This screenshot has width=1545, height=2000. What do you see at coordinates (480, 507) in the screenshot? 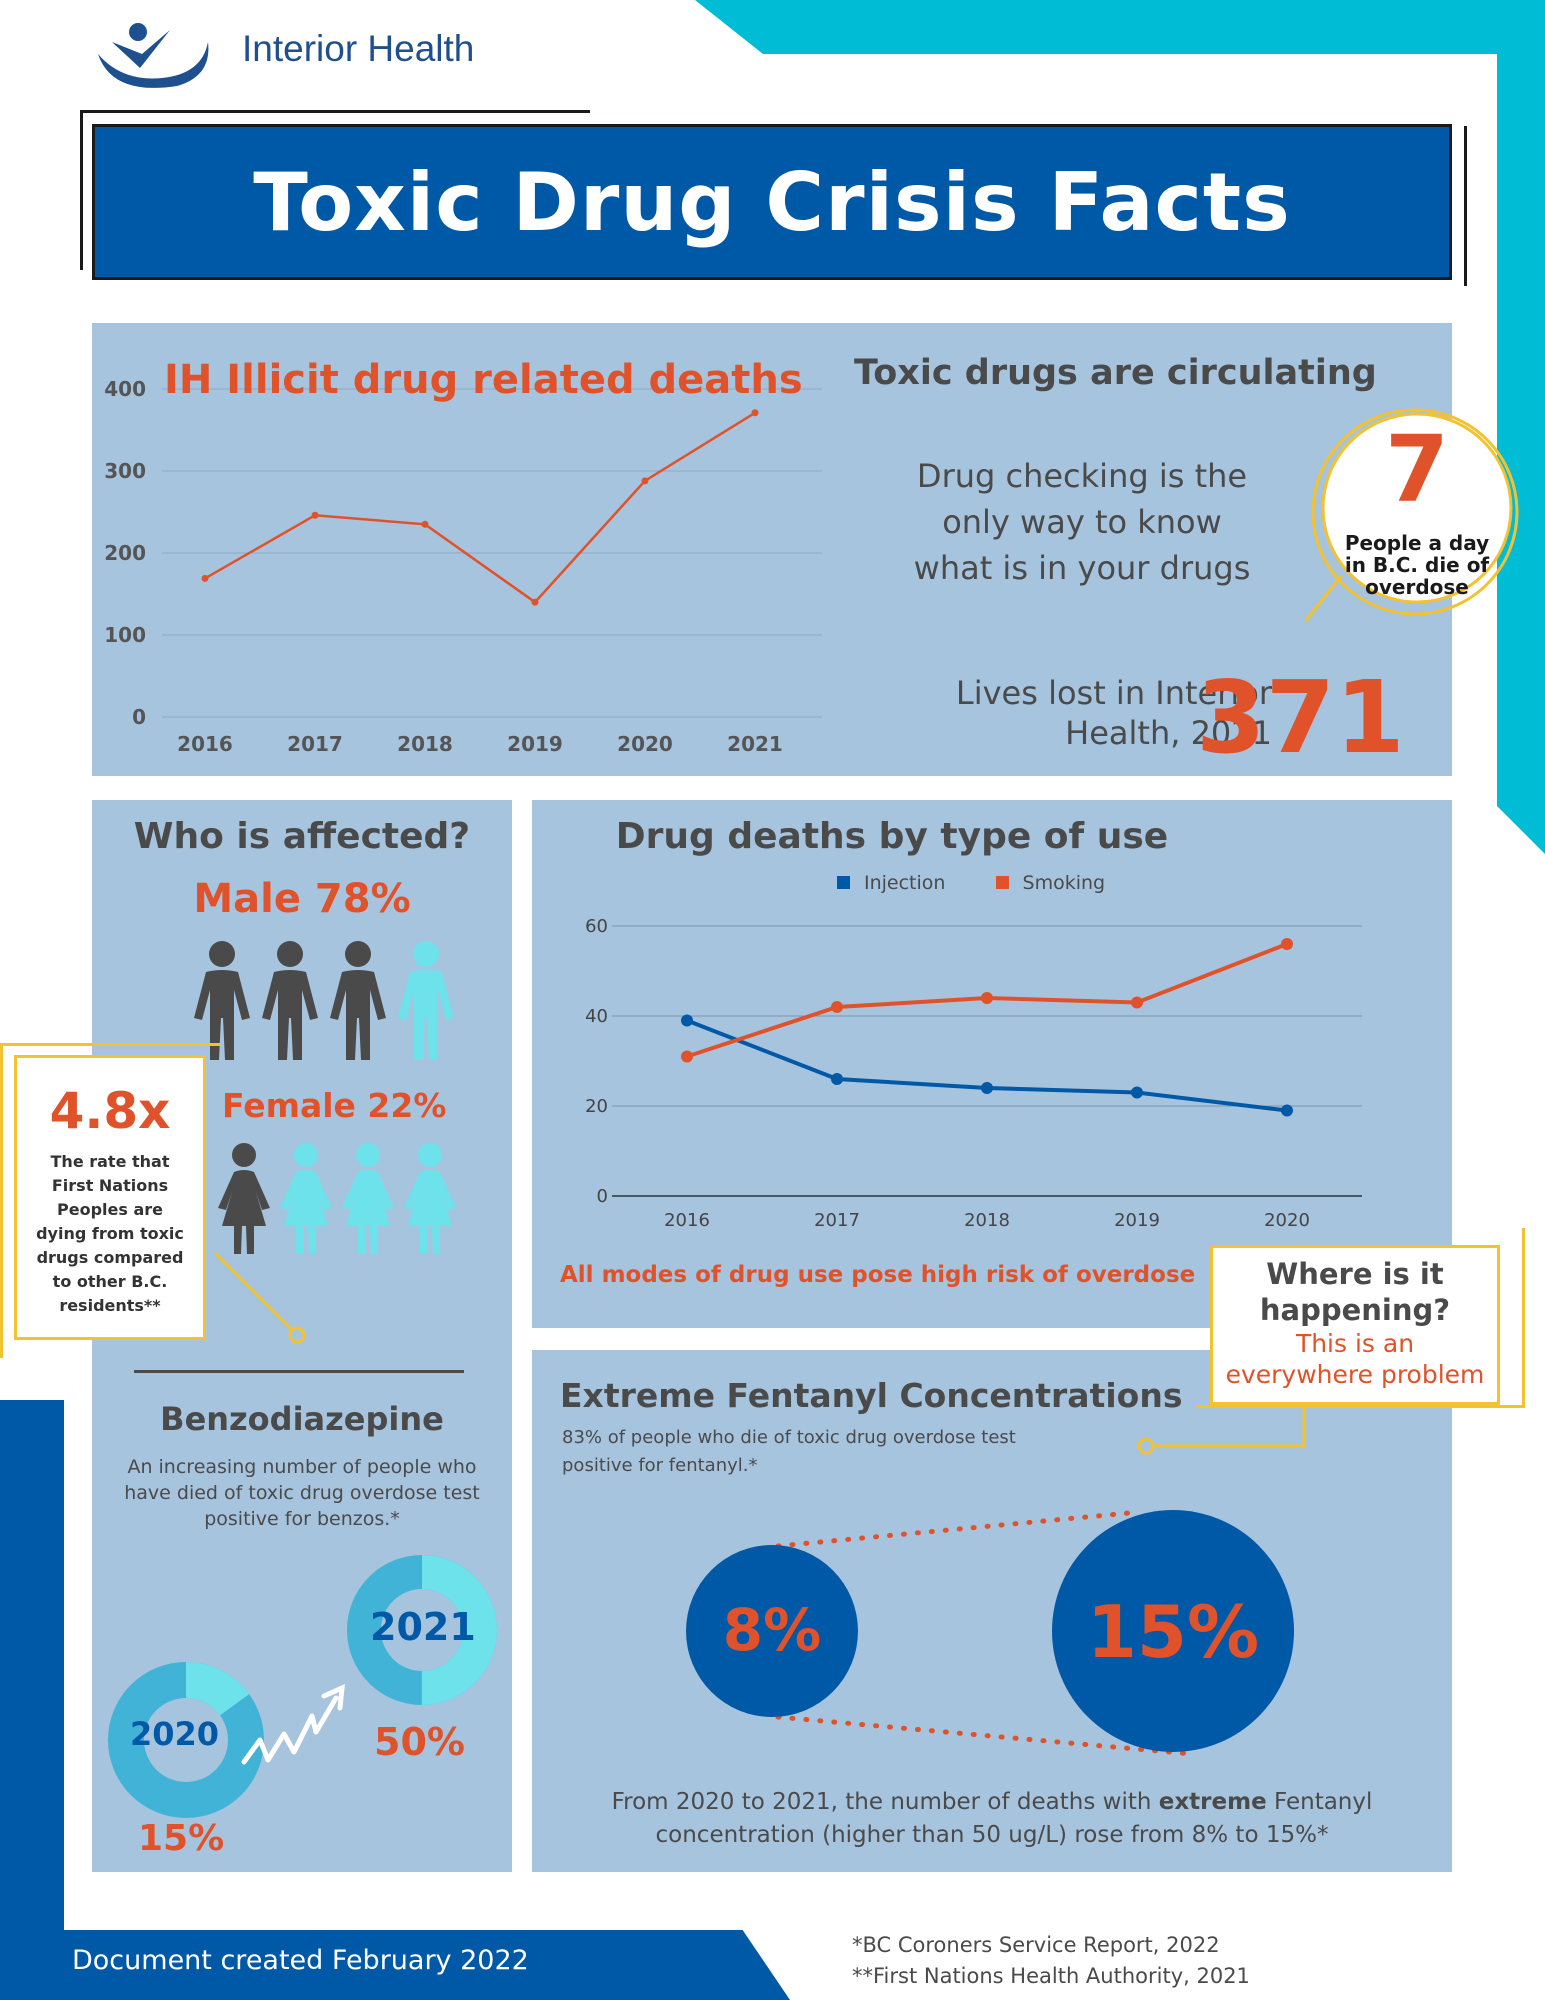
I see `chart1-series-line` at bounding box center [480, 507].